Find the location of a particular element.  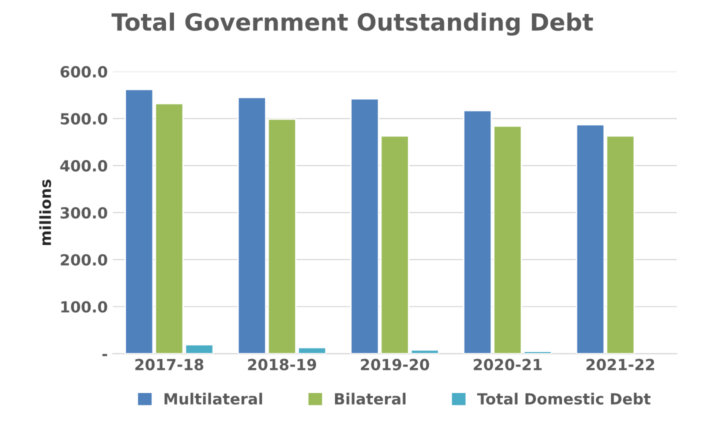

x-tick-label: 2019-20 is located at coordinates (395, 364).